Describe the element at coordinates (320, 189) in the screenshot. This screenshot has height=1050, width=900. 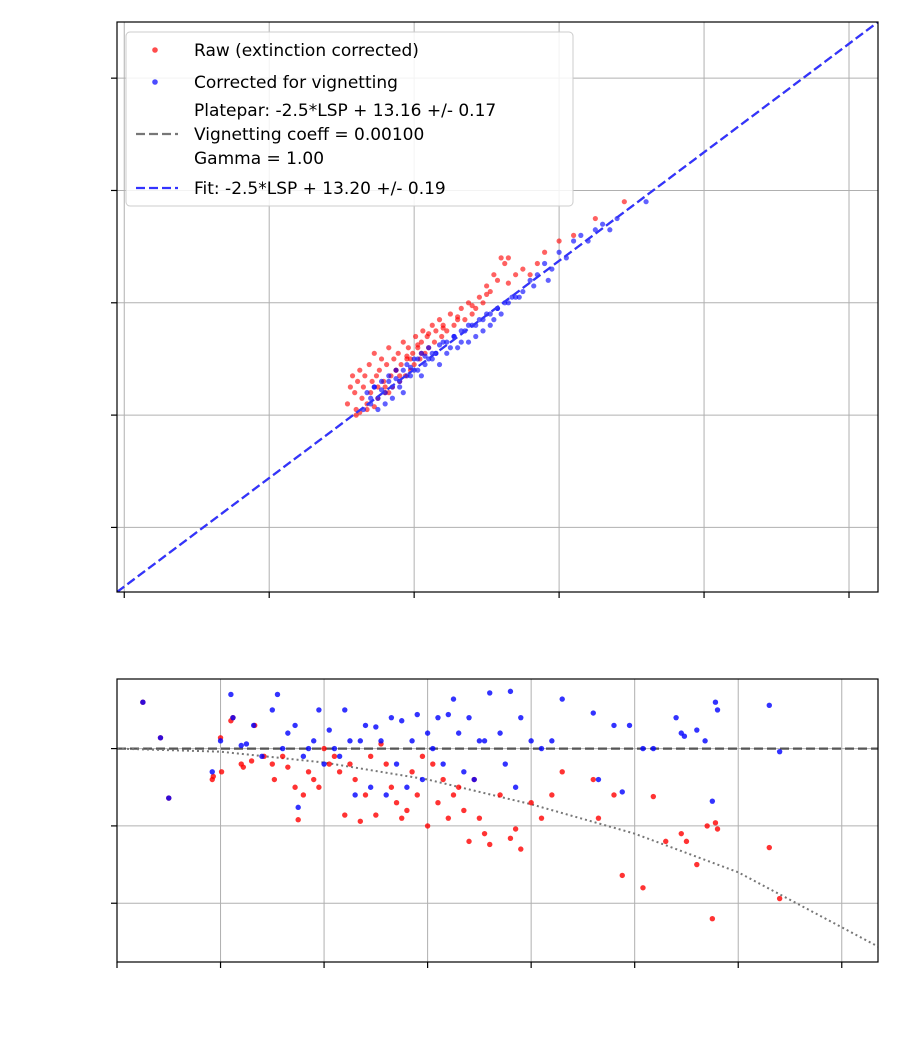
I see `legend-entry-label: Fit: -2.5*LSP + 13.20 +/- 0.19` at that location.